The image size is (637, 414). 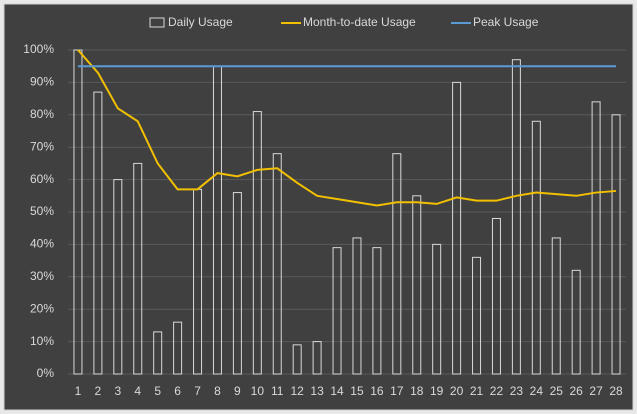 What do you see at coordinates (297, 391) in the screenshot?
I see `x-tick-label: 12` at bounding box center [297, 391].